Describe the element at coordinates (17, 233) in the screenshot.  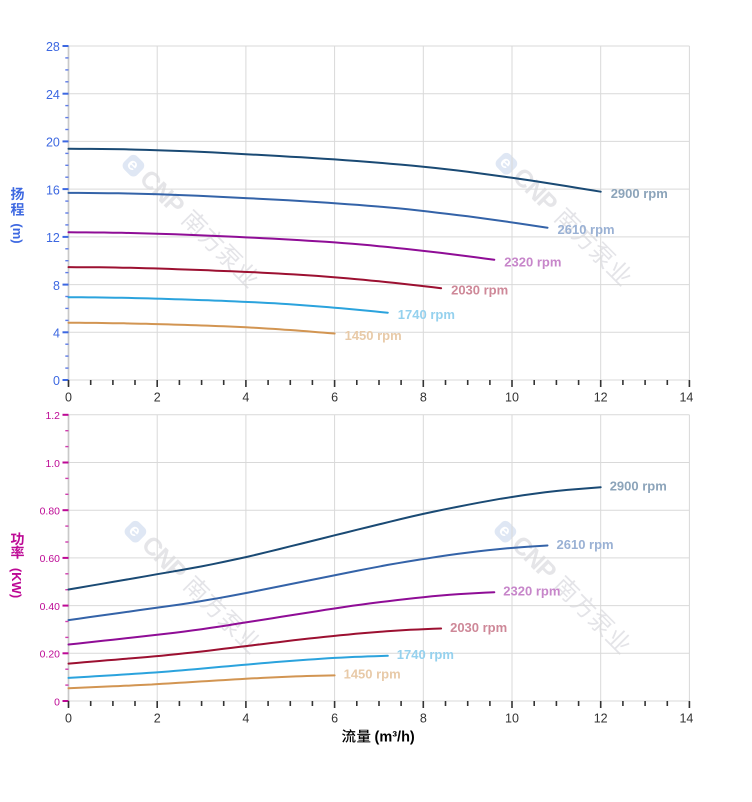
I see `svg-text: (m)` at that location.